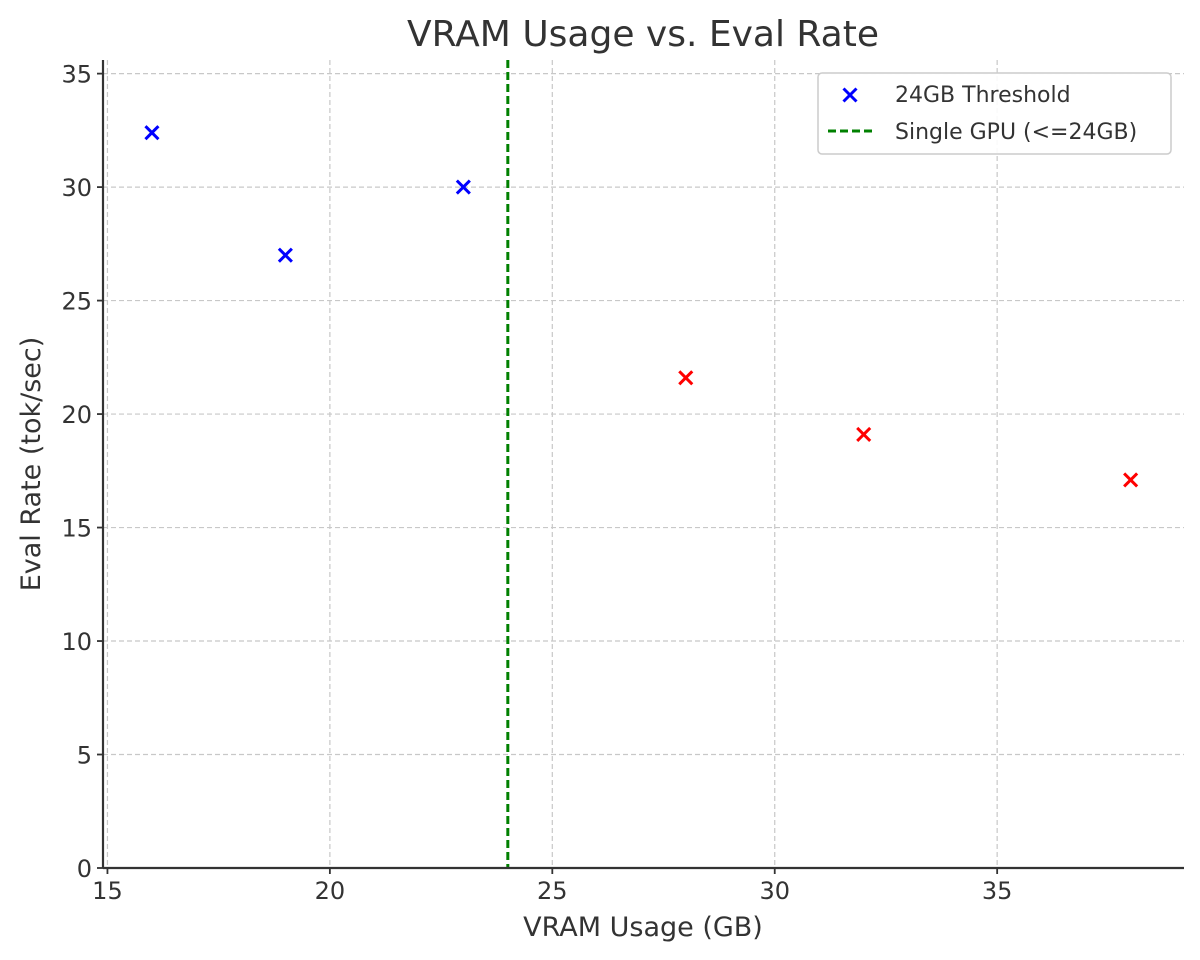 This screenshot has width=1200, height=960. What do you see at coordinates (643, 927) in the screenshot?
I see `x-axis-label: VRAM Usage (GB)` at bounding box center [643, 927].